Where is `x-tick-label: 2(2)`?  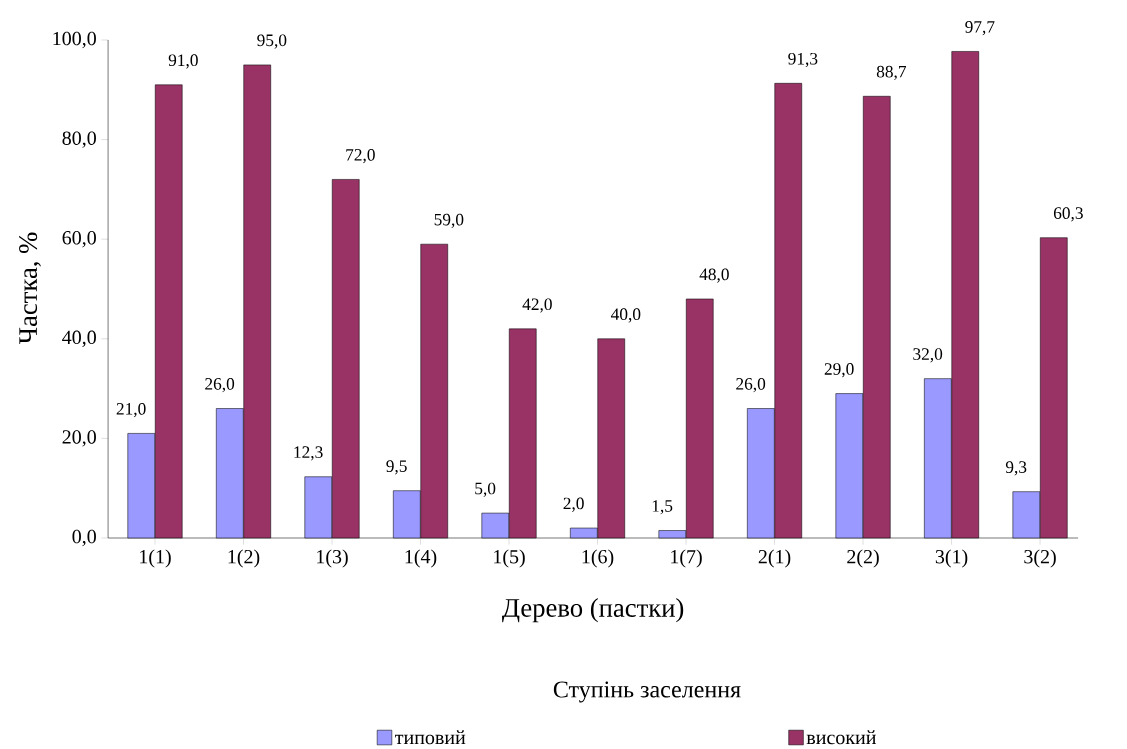 x-tick-label: 2(2) is located at coordinates (863, 558).